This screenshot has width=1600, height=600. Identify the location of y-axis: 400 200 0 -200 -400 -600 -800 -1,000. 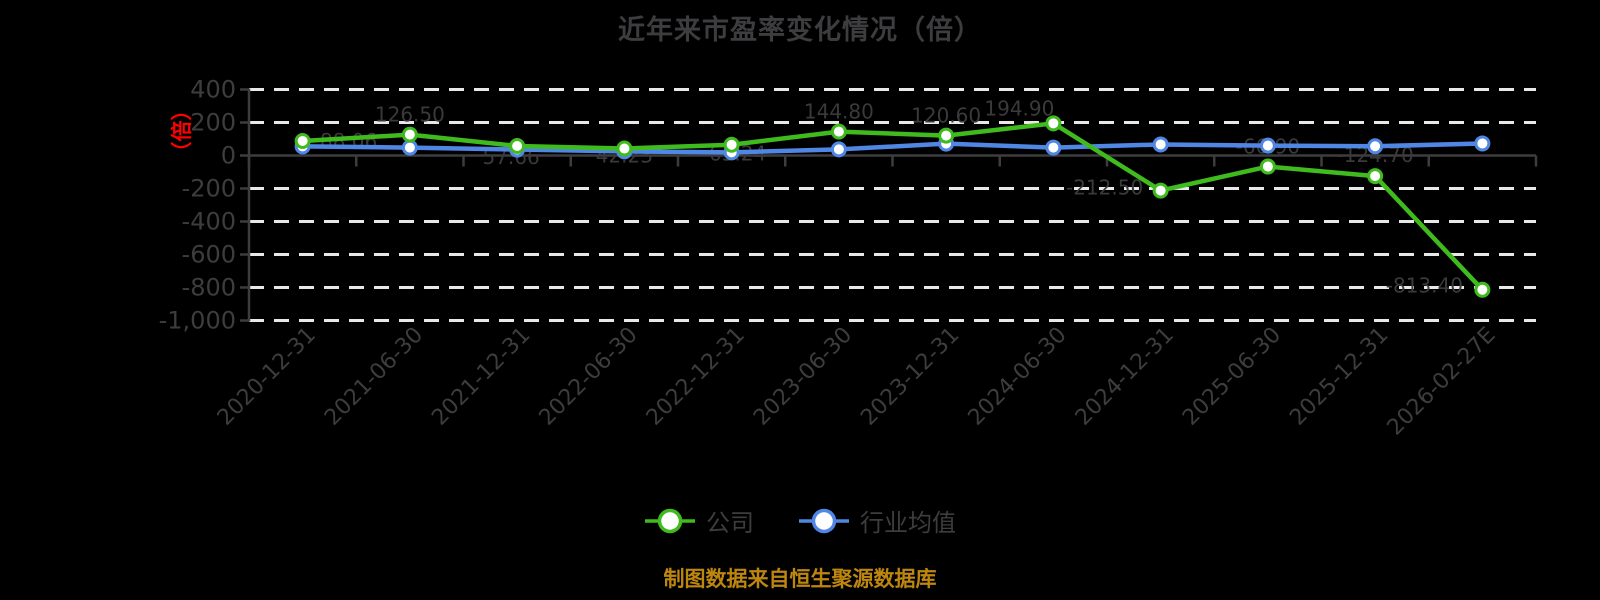
(205, 205).